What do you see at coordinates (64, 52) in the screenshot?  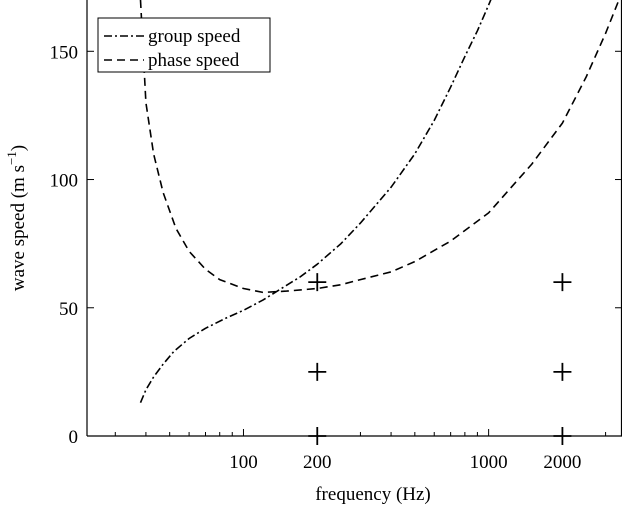 I see `y-tick-label: 150` at bounding box center [64, 52].